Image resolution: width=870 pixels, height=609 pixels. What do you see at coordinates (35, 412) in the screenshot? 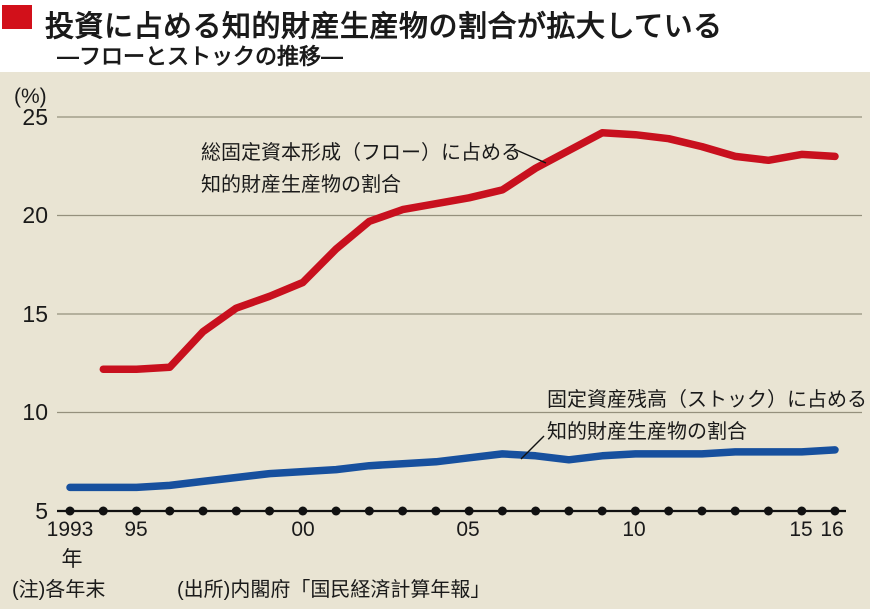
I see `y-tick-label-10: 10` at bounding box center [35, 412].